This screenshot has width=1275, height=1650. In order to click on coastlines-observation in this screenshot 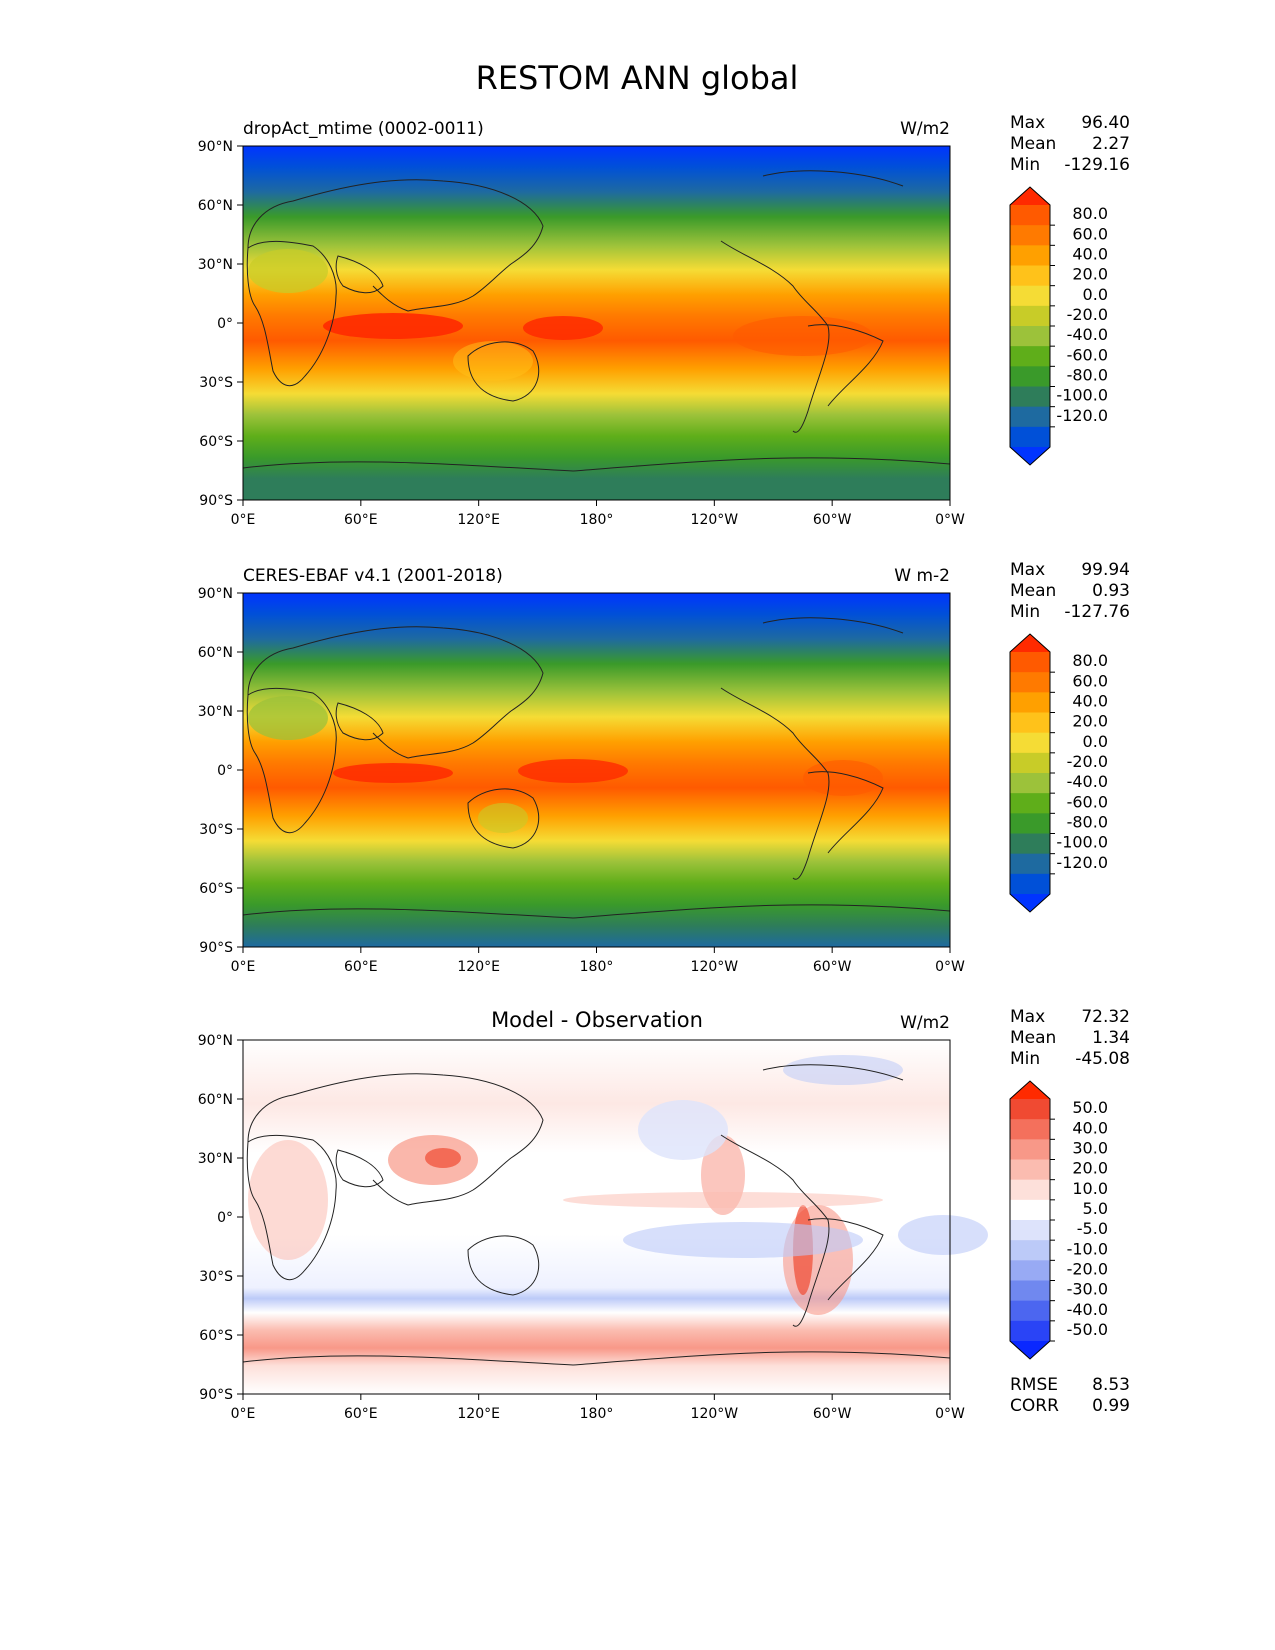, I will do `click(596, 768)`.